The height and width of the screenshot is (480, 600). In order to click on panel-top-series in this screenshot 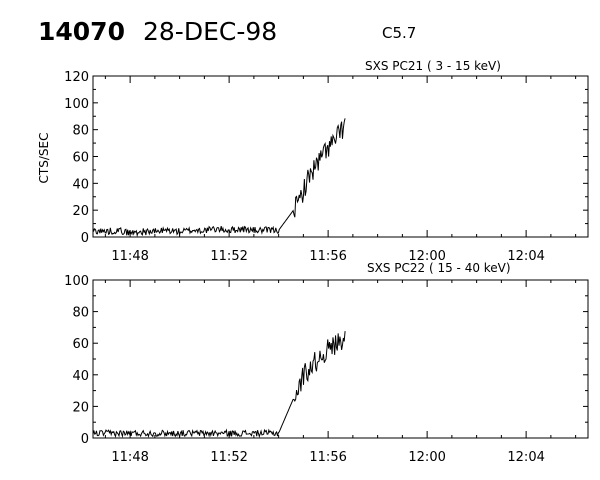, I will do `click(219, 178)`.